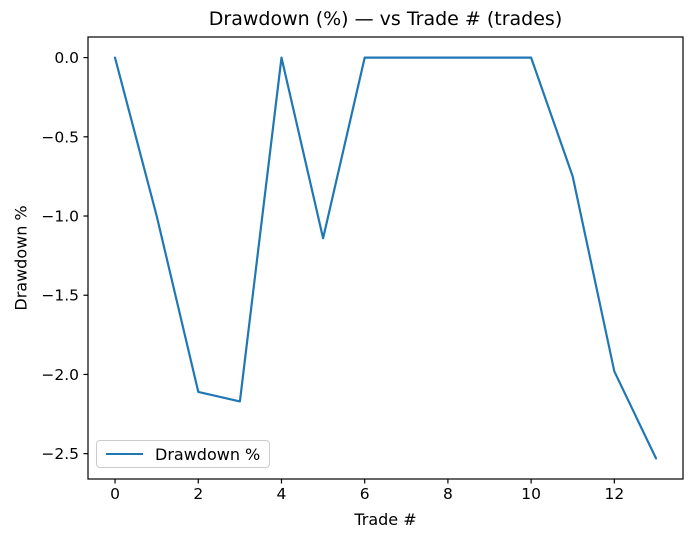 This screenshot has height=546, width=695. I want to click on x-axis-ticks: 0 2 4 6 8 10 12, so click(367, 491).